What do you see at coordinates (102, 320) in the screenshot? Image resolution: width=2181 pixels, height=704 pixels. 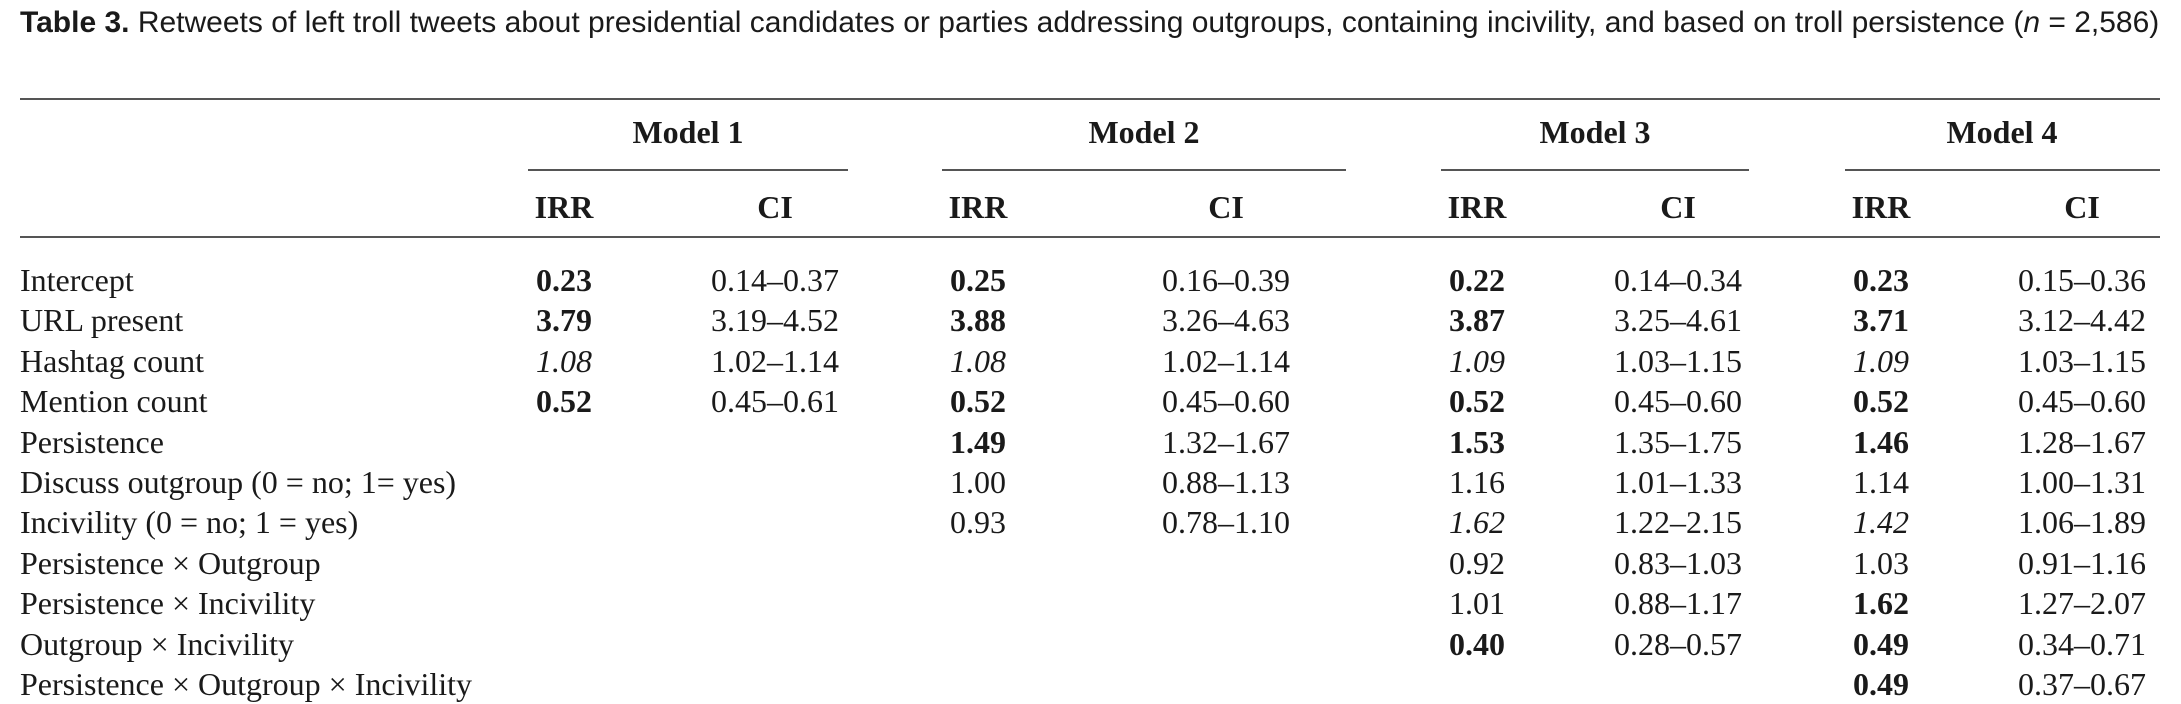 I see `row-label: URL present` at bounding box center [102, 320].